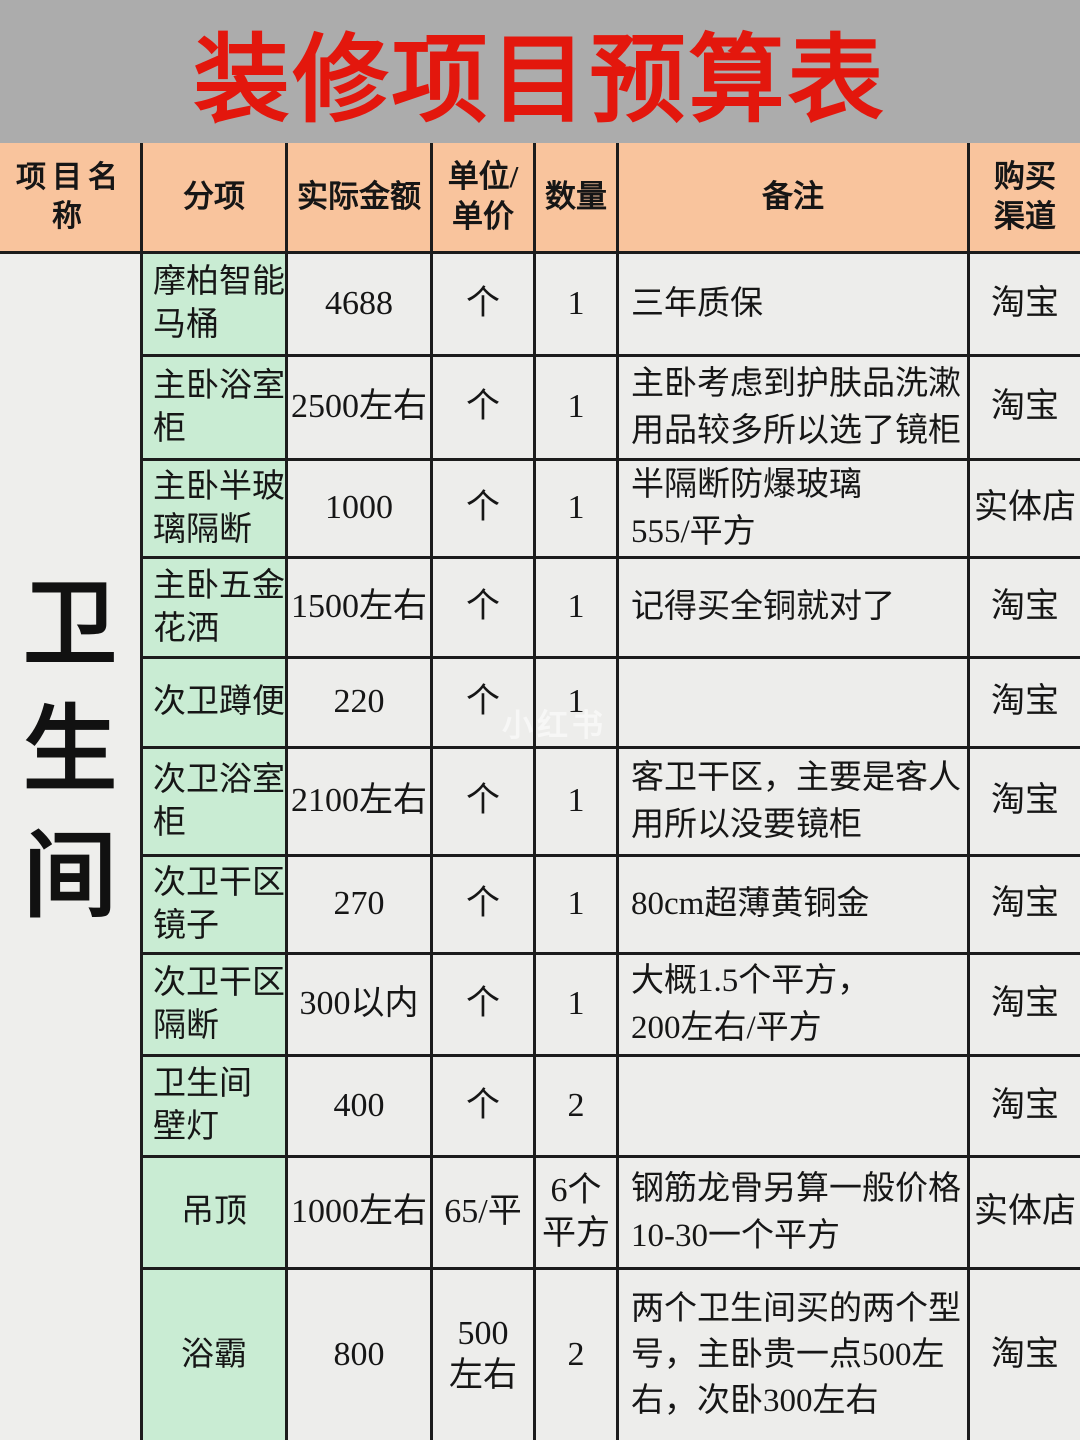 The width and height of the screenshot is (1080, 1440). What do you see at coordinates (483, 1212) in the screenshot?
I see `unit-cell: 65/平` at bounding box center [483, 1212].